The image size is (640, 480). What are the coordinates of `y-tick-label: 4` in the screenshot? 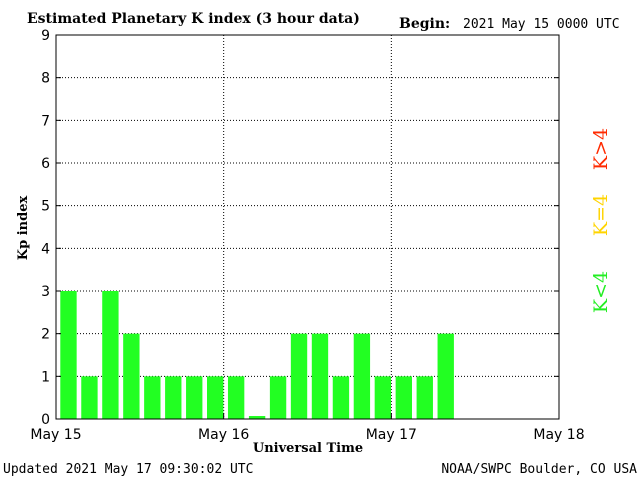 It's located at (45, 249).